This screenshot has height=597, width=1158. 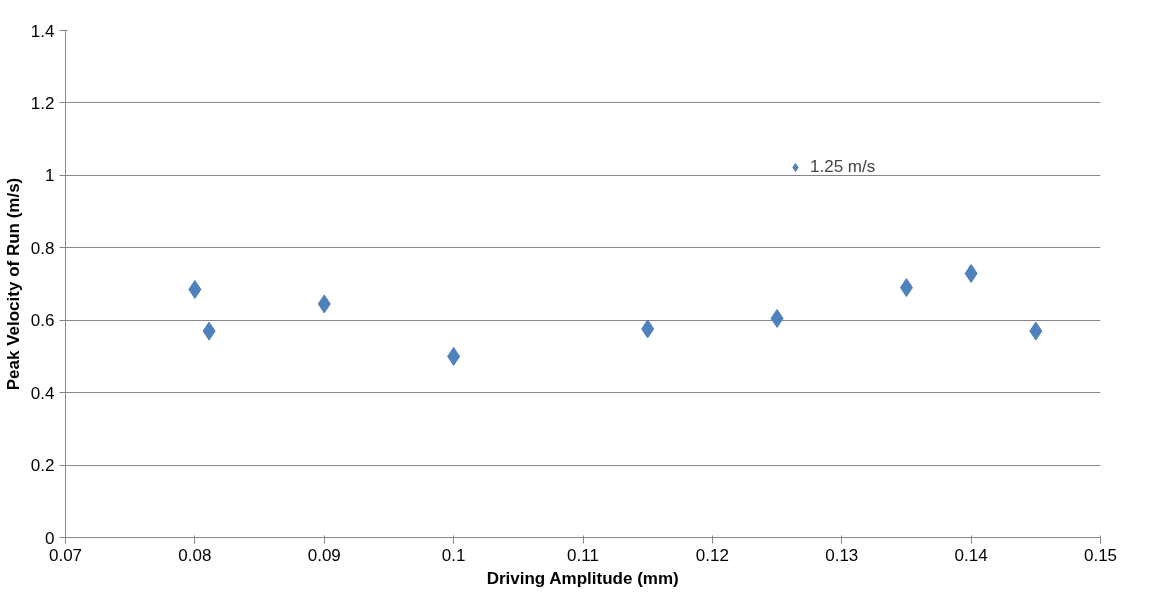 I want to click on y-tick-label: 1.4, so click(x=42, y=31).